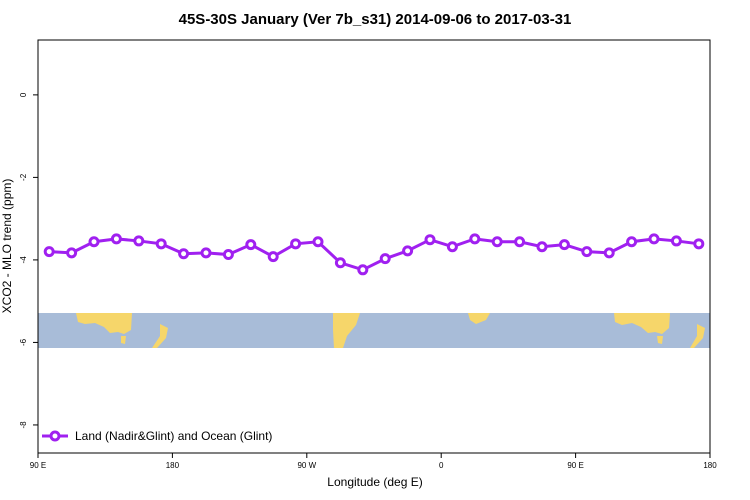 The image size is (750, 500). What do you see at coordinates (23, 94) in the screenshot?
I see `y-tick-label: 0` at bounding box center [23, 94].